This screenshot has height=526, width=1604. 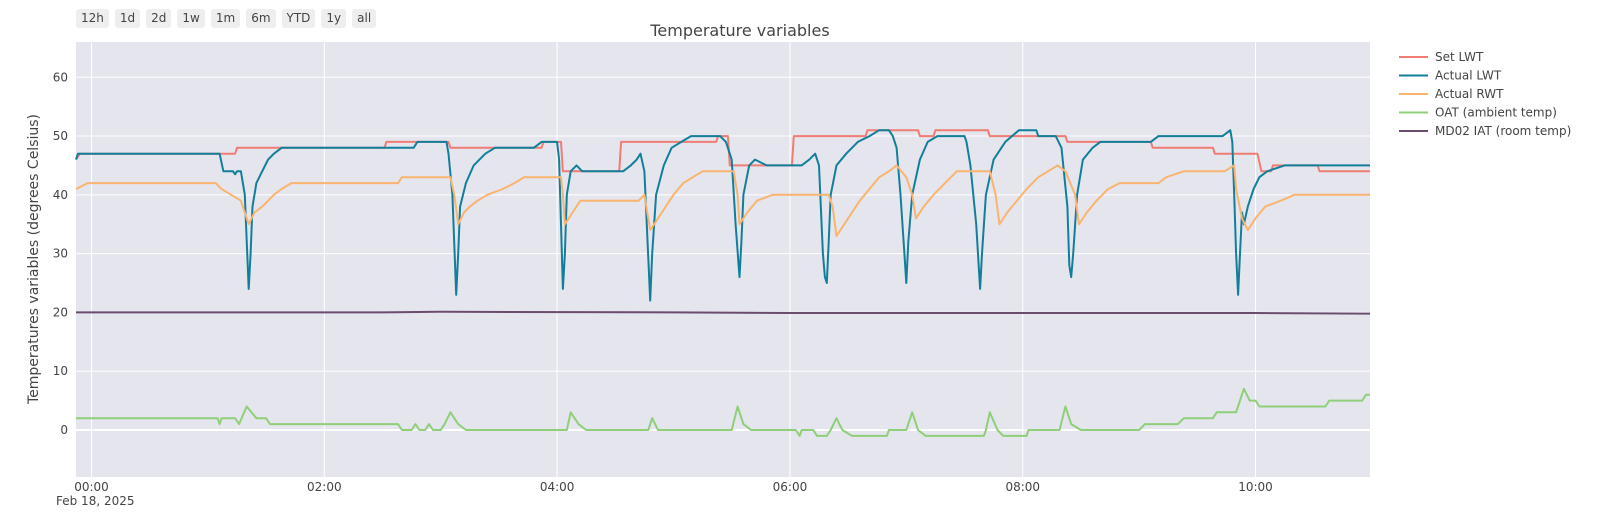 What do you see at coordinates (723, 412) in the screenshot?
I see `series-line-oat-ambient-temp` at bounding box center [723, 412].